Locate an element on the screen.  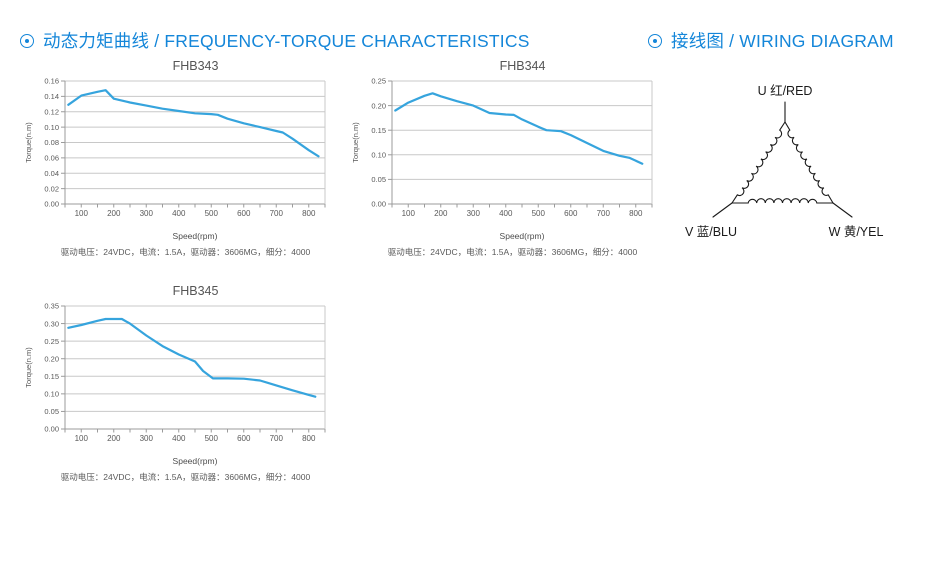
chart-title: FHB344 is located at coordinates (522, 66).